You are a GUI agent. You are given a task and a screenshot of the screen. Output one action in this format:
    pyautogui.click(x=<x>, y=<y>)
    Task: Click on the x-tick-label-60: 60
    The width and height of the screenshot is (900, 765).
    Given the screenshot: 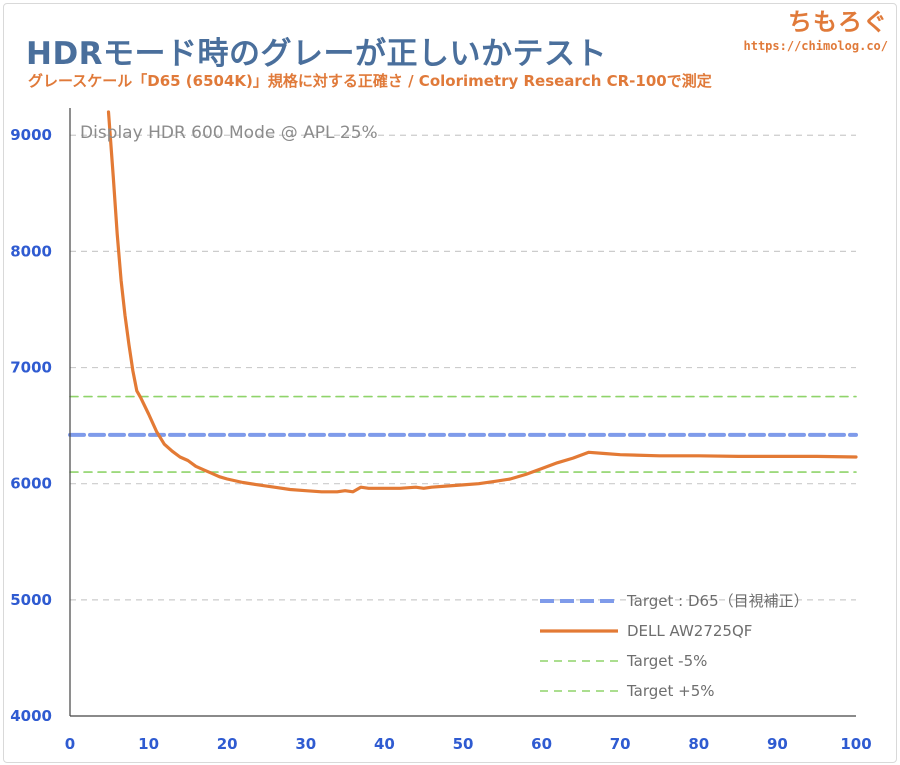 What is the action you would take?
    pyautogui.click(x=541, y=744)
    